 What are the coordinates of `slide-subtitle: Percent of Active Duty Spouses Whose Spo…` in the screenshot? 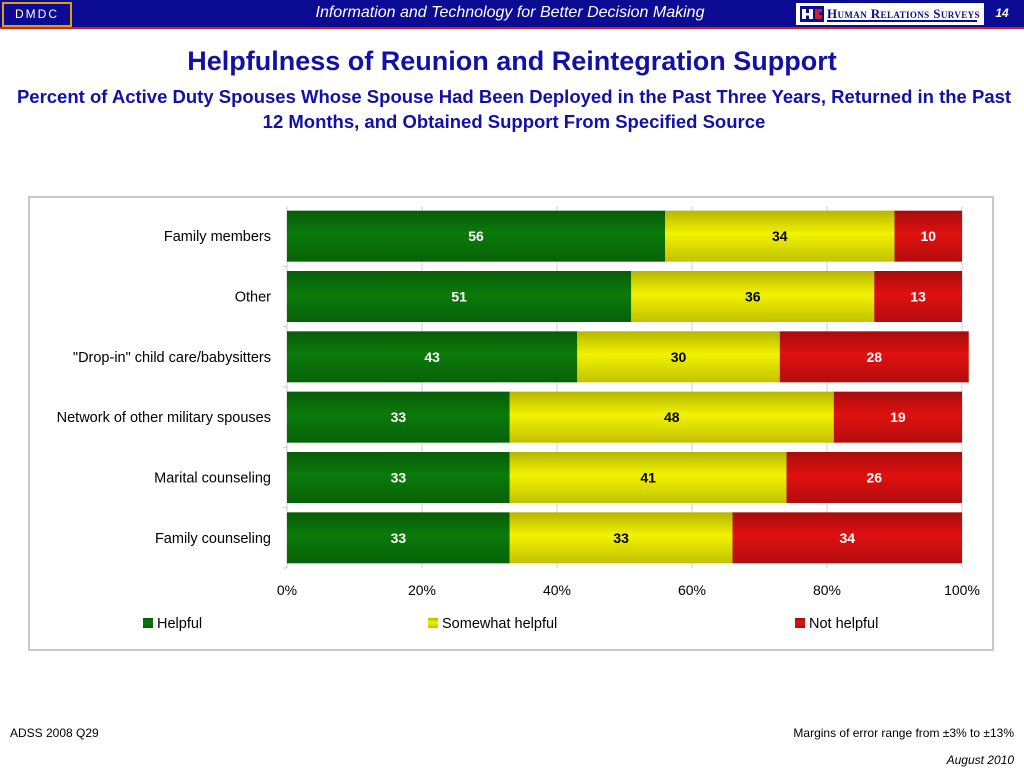 It's located at (514, 109).